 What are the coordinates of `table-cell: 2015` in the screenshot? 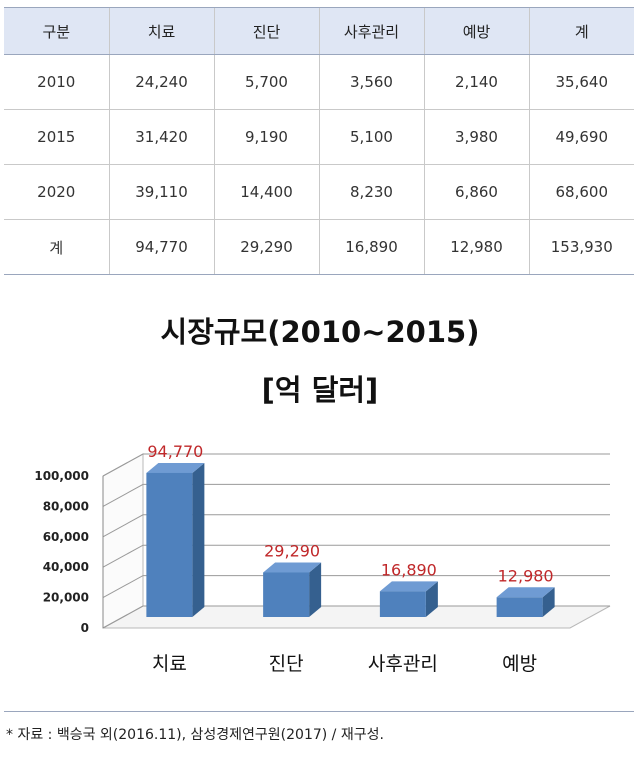 It's located at (56, 137).